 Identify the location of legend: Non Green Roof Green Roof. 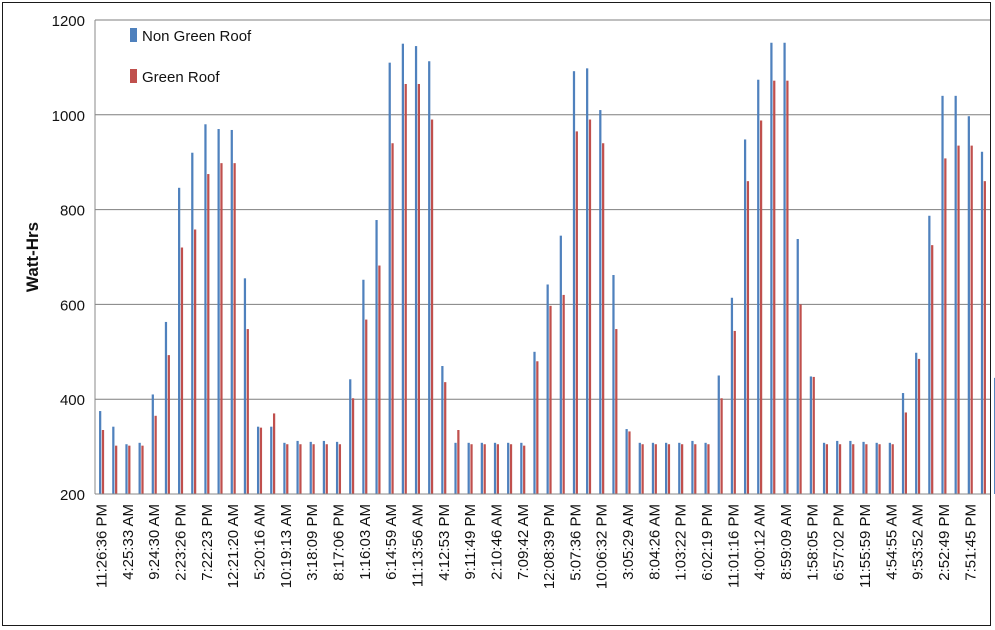
(191, 57).